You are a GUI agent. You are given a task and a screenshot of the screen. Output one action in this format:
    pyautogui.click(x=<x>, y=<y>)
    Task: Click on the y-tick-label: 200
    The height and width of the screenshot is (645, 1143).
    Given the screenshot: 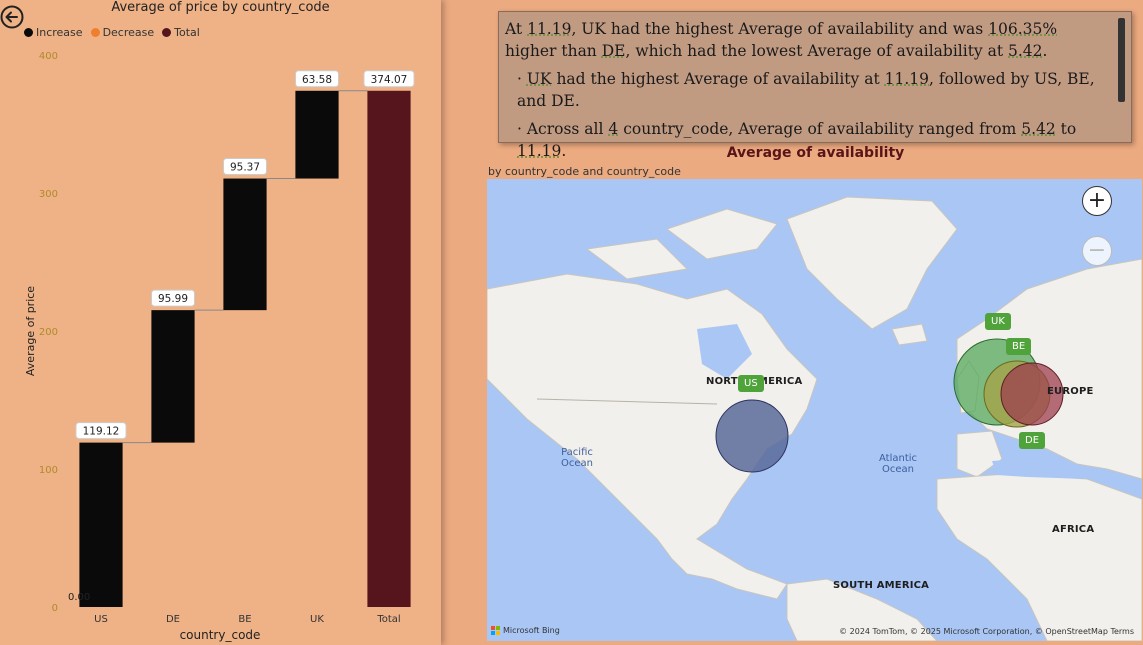 What is the action you would take?
    pyautogui.click(x=48, y=332)
    